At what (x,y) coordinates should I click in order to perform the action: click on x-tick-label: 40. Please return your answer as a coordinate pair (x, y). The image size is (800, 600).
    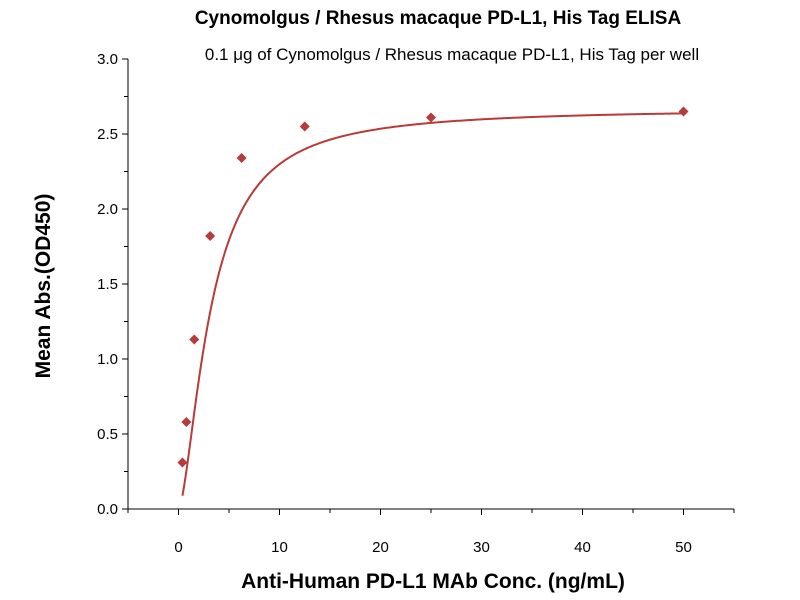
    Looking at the image, I should click on (582, 547).